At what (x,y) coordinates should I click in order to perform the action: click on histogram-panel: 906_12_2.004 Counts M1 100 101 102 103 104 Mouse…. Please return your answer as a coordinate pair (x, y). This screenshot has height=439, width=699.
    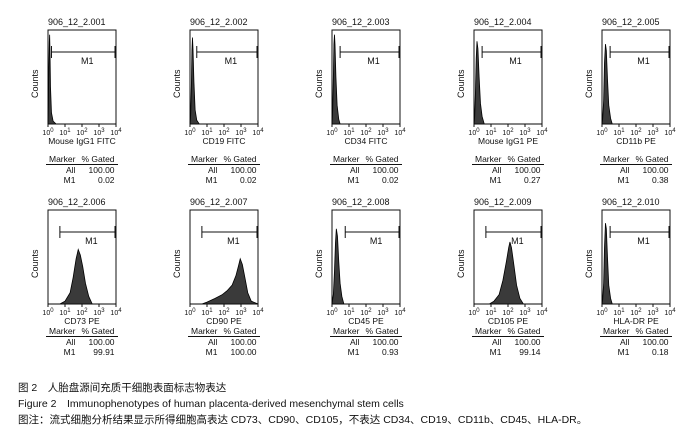
    Looking at the image, I should click on (515, 101).